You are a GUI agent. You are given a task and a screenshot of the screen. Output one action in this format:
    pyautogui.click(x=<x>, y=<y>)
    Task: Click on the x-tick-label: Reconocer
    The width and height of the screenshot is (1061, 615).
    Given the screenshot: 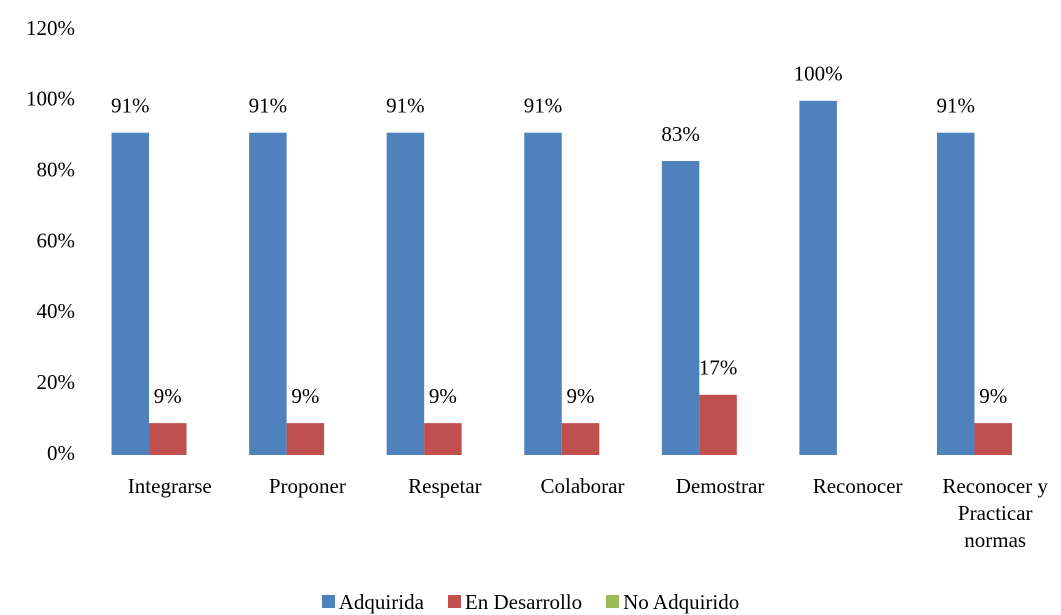 What is the action you would take?
    pyautogui.click(x=857, y=486)
    